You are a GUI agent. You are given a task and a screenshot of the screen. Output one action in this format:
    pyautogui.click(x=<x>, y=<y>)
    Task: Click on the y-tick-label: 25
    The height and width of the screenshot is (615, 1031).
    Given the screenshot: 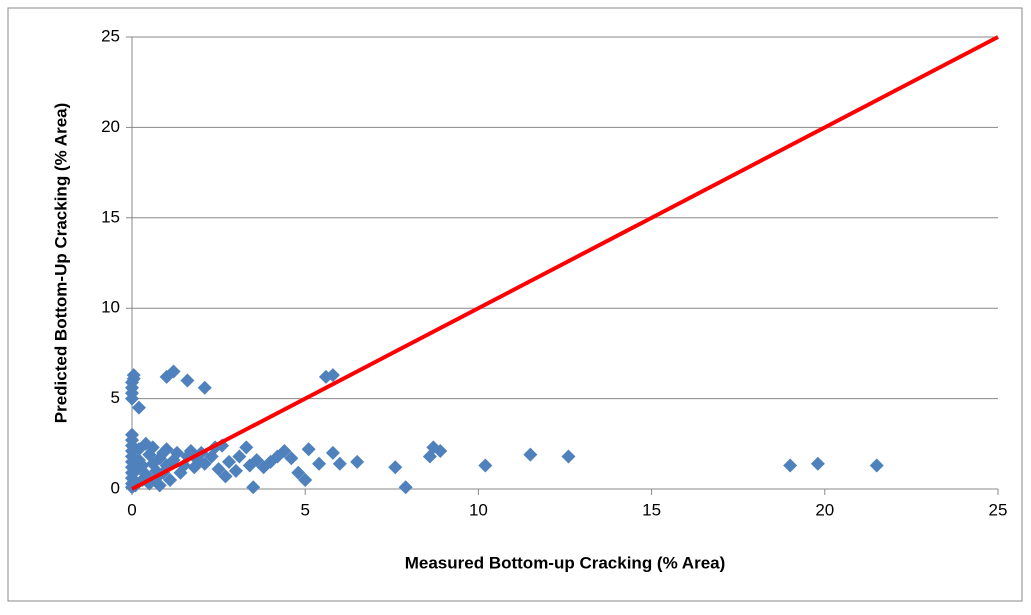 What is the action you would take?
    pyautogui.click(x=110, y=35)
    